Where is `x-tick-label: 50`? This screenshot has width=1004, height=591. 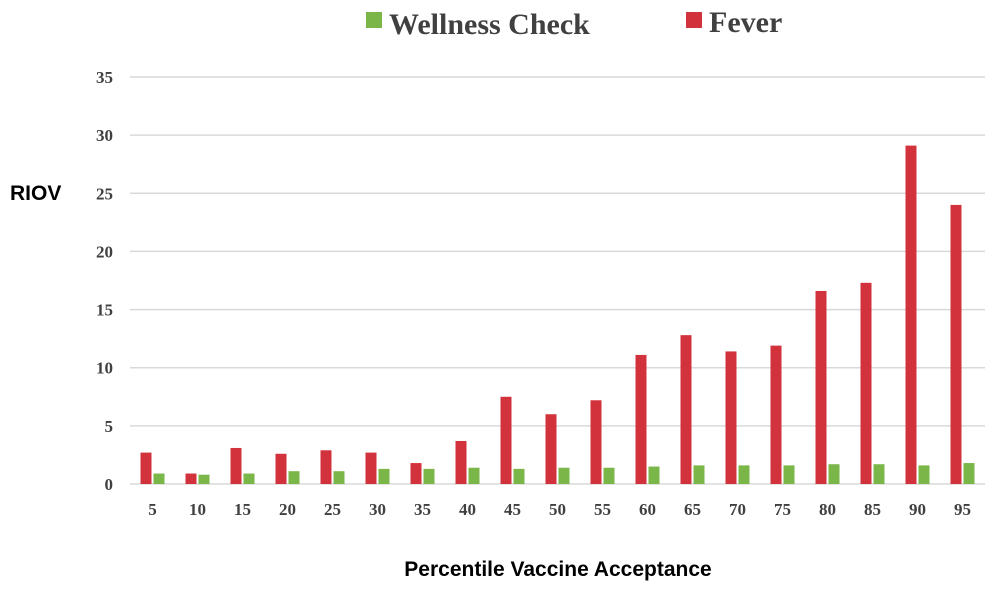 x-tick-label: 50 is located at coordinates (557, 509).